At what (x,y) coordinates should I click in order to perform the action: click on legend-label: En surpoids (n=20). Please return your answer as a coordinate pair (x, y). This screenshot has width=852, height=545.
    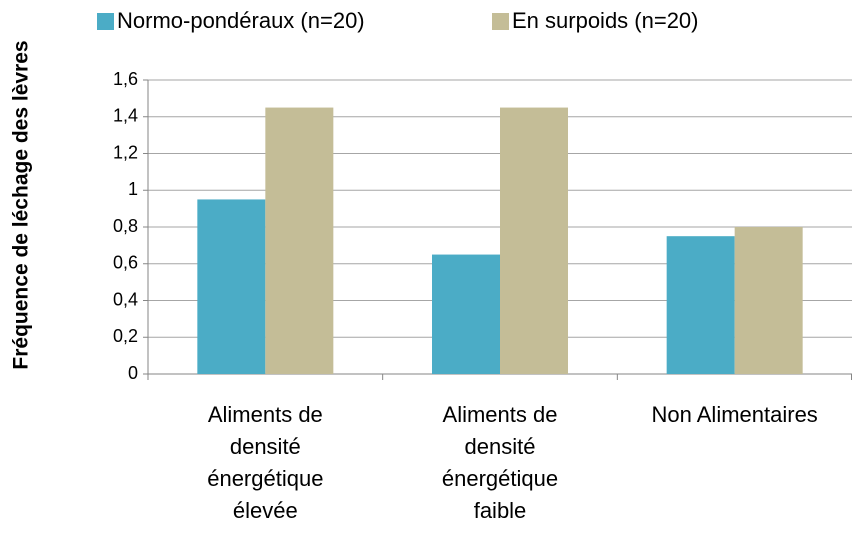
    Looking at the image, I should click on (605, 20).